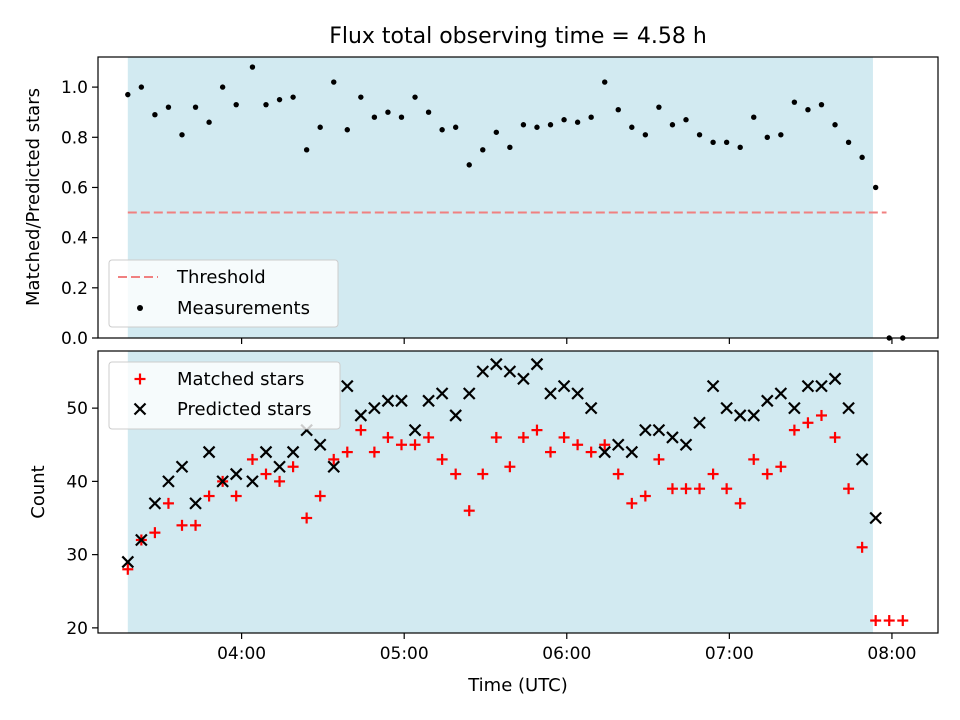 This screenshot has height=720, width=960. I want to click on legend-predicted-swatch, so click(140, 409).